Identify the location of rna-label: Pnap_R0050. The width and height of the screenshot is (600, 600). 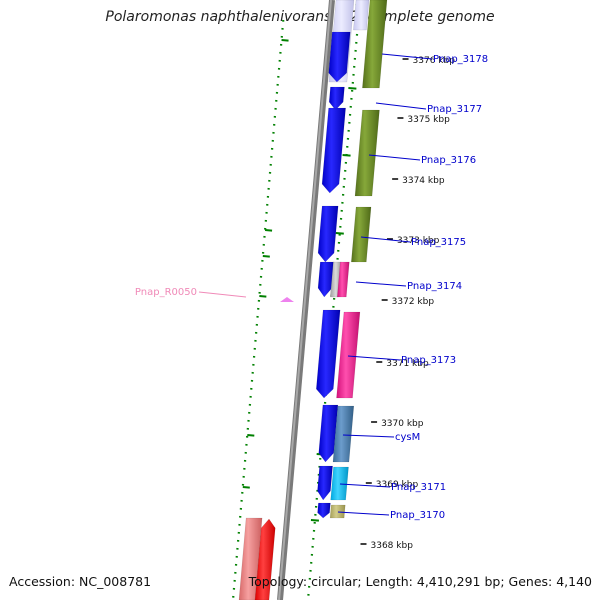
(166, 292).